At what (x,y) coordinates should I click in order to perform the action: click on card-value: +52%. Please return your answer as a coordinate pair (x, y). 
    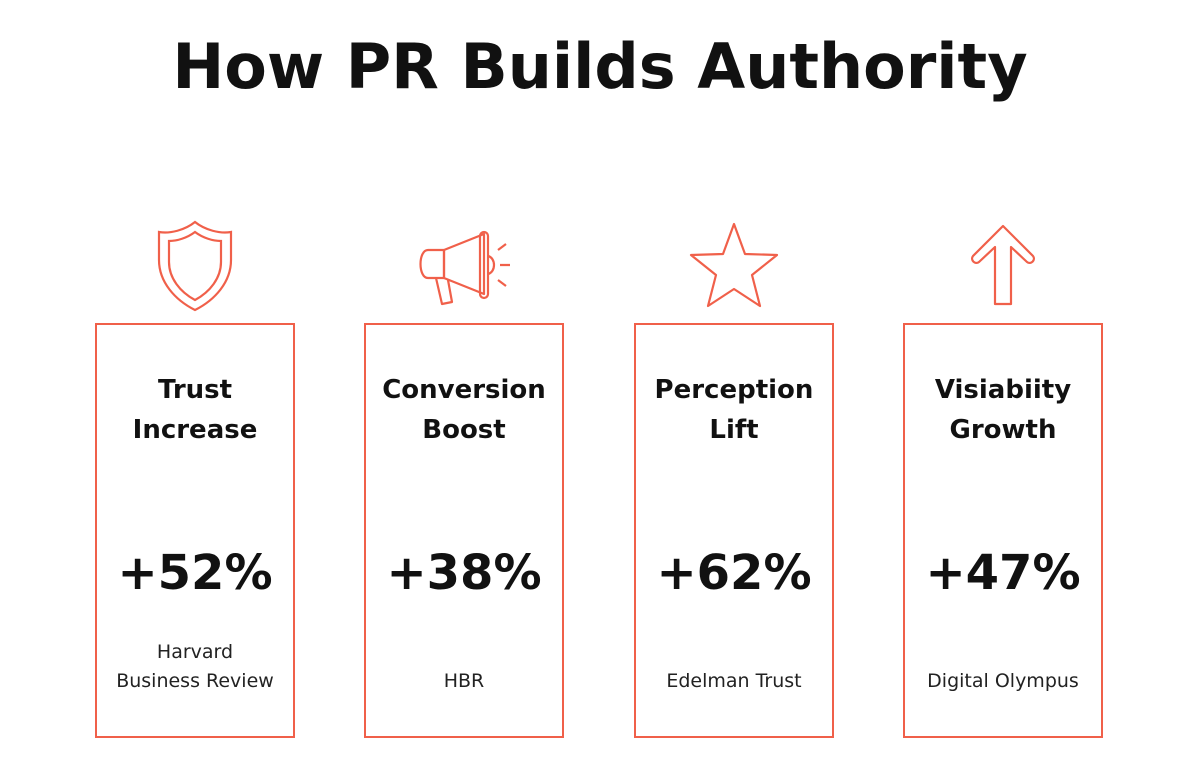
    Looking at the image, I should click on (195, 573).